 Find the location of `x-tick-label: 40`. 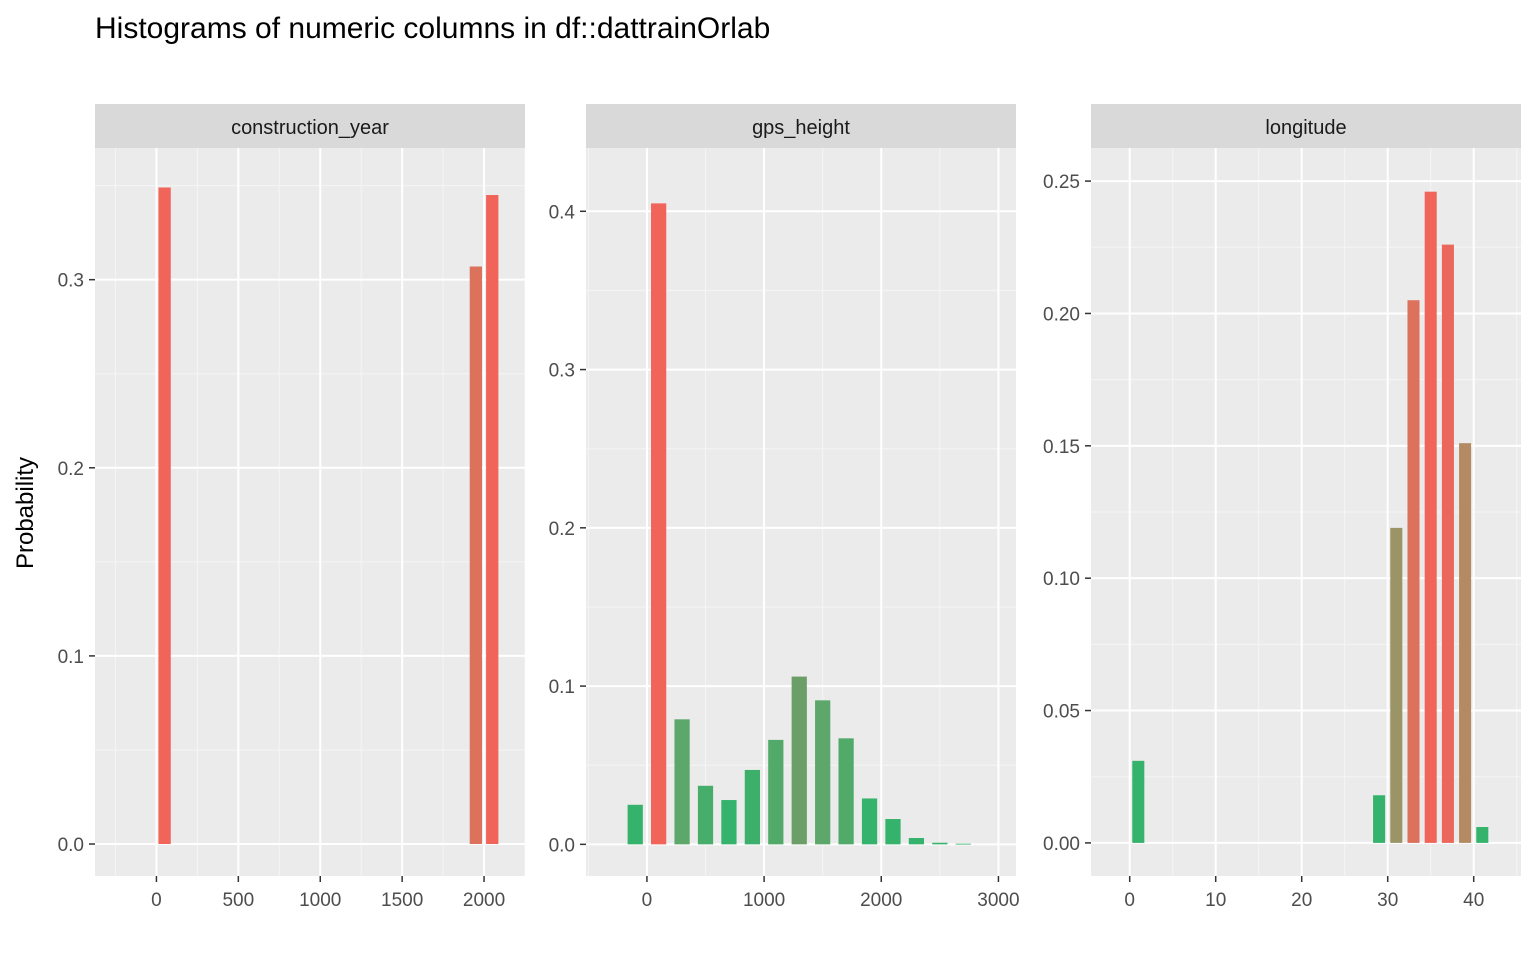

x-tick-label: 40 is located at coordinates (1473, 900).